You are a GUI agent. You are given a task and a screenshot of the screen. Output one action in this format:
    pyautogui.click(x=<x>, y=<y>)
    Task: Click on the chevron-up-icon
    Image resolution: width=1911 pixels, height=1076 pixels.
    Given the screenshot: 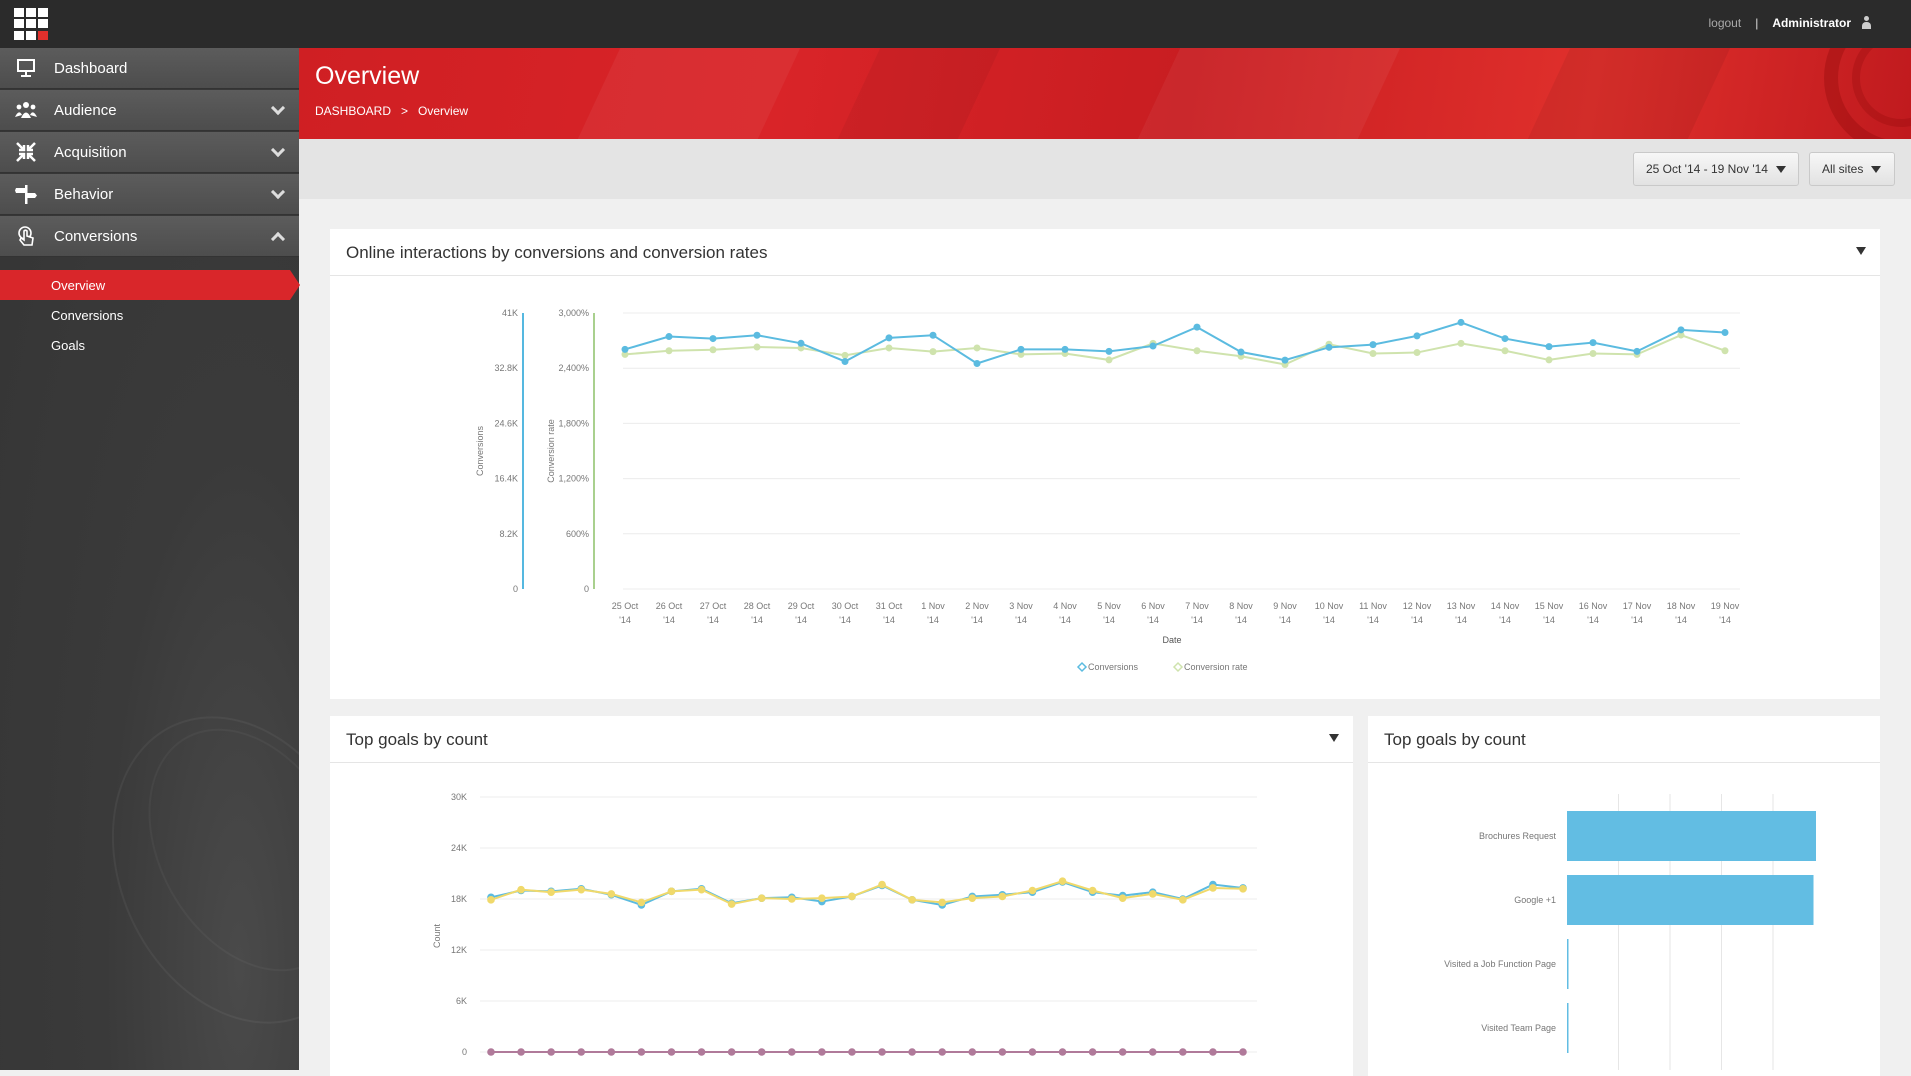 What is the action you would take?
    pyautogui.click(x=278, y=239)
    